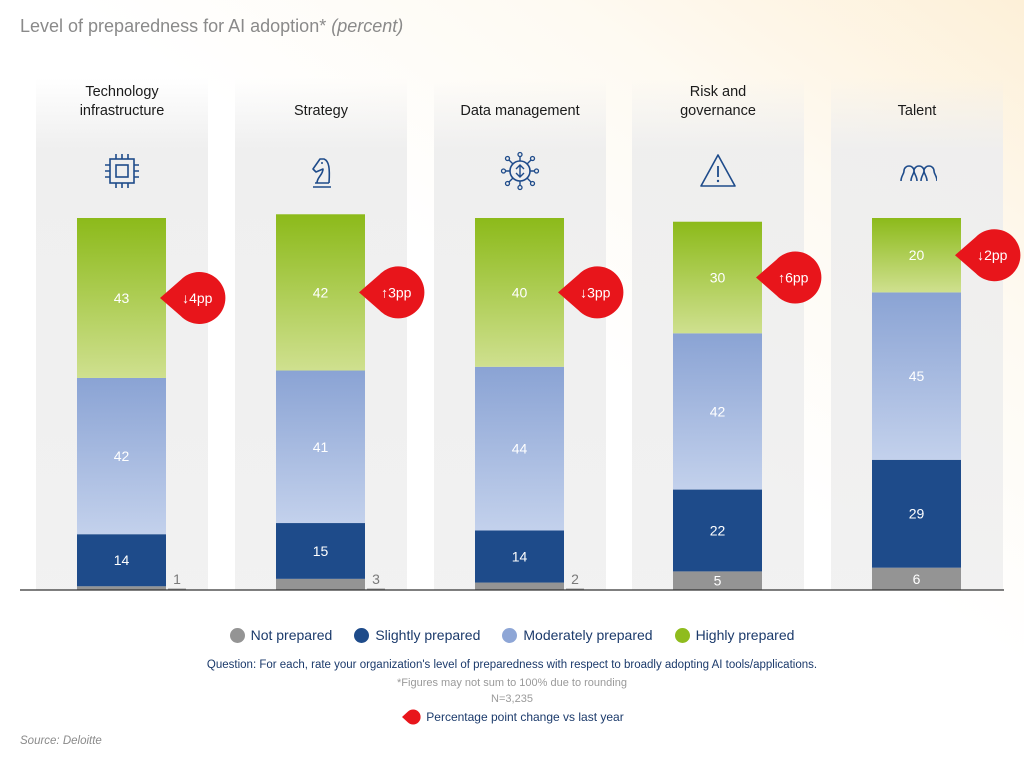 Image resolution: width=1024 pixels, height=766 pixels. I want to click on chart-title-main: Level of preparedness for AI adoption*, so click(173, 26).